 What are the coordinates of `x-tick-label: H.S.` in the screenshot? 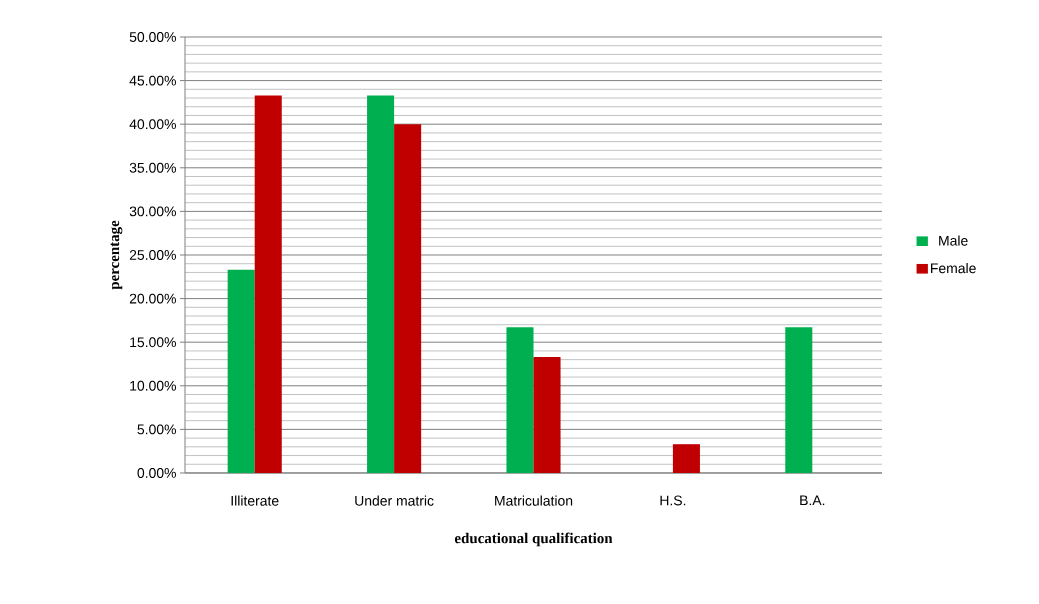 It's located at (673, 500).